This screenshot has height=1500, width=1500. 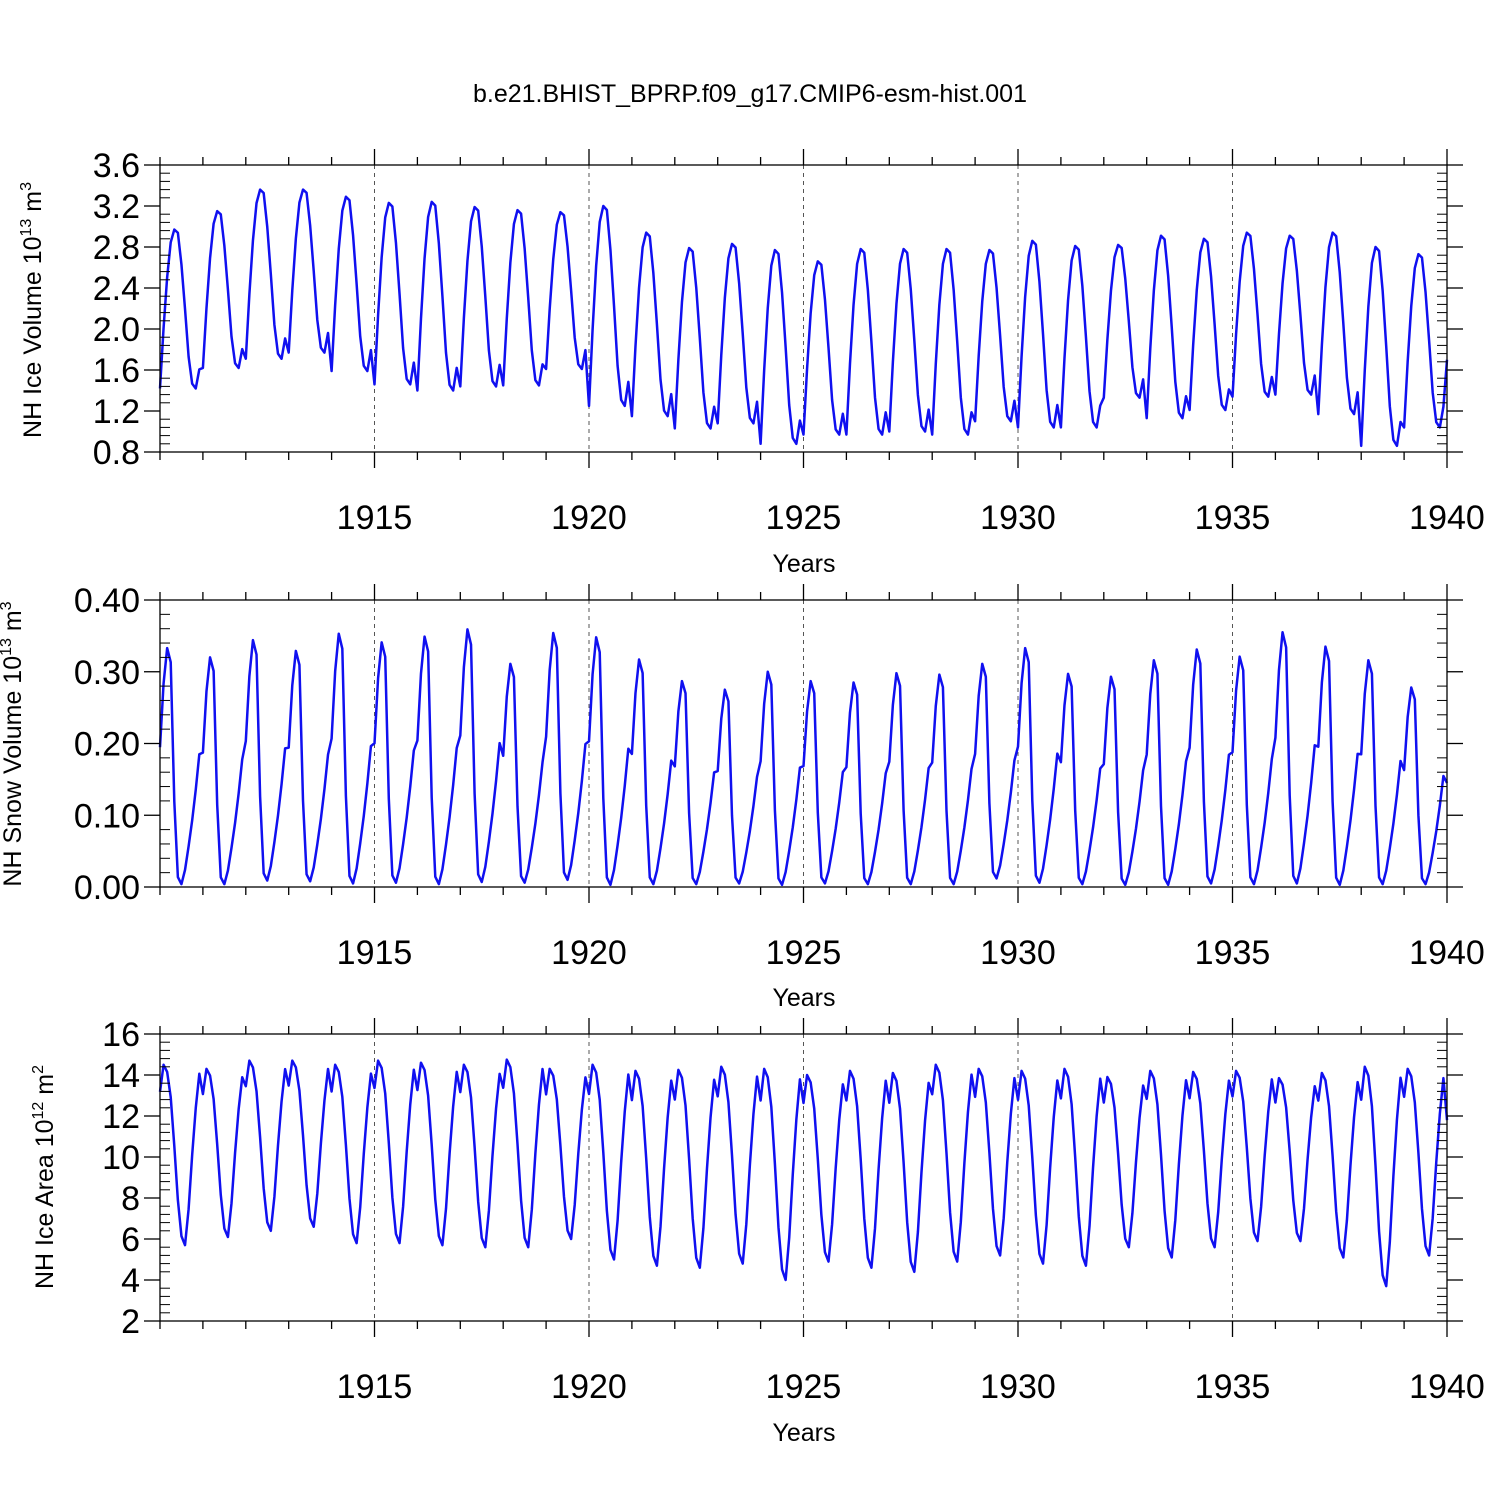 I want to click on ice-area-y-tick-label: 10, so click(x=121, y=1158).